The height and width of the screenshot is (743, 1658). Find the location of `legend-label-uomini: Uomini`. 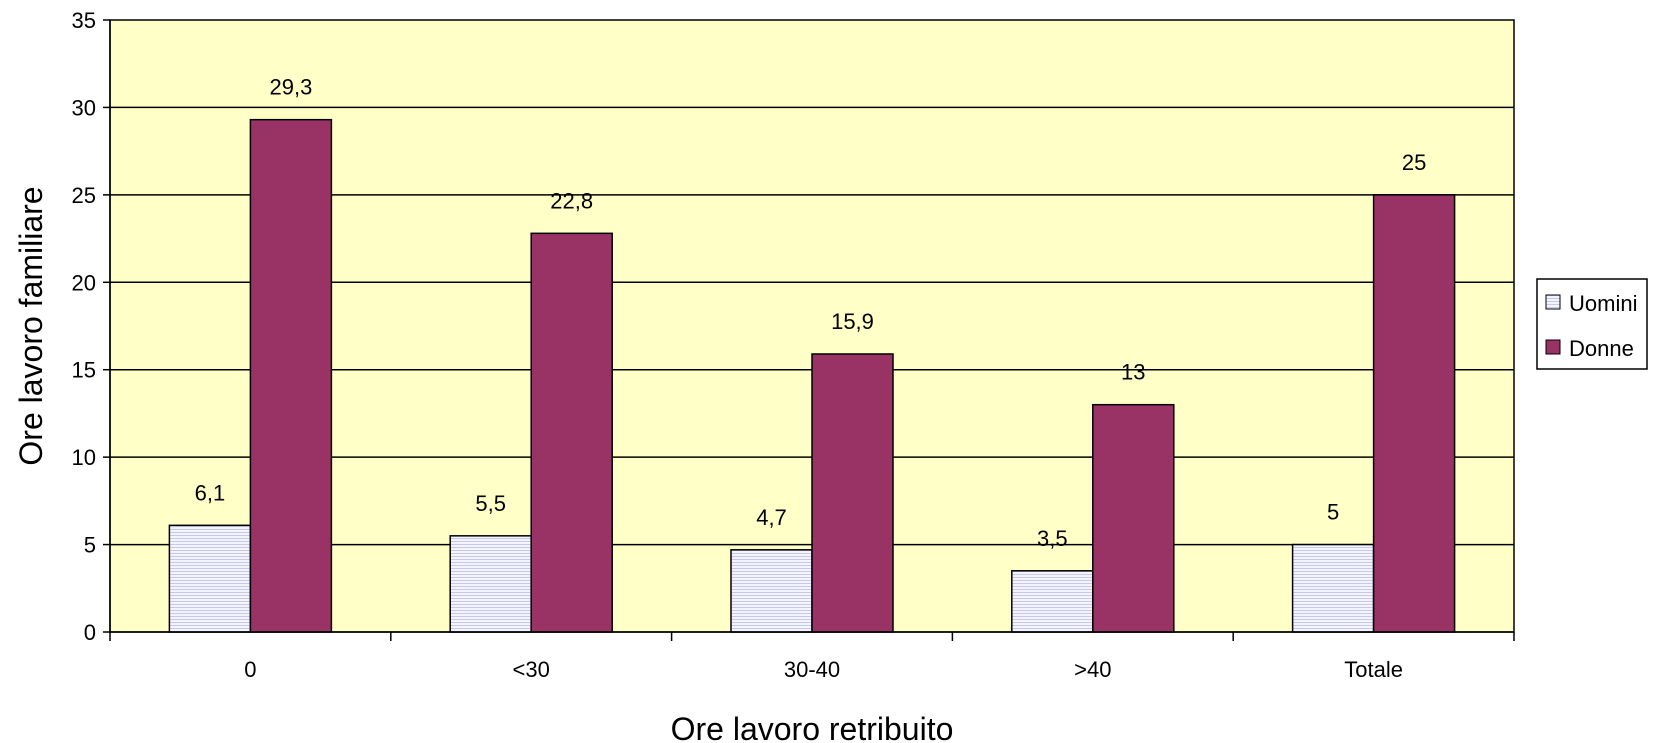

legend-label-uomini: Uomini is located at coordinates (1603, 303).